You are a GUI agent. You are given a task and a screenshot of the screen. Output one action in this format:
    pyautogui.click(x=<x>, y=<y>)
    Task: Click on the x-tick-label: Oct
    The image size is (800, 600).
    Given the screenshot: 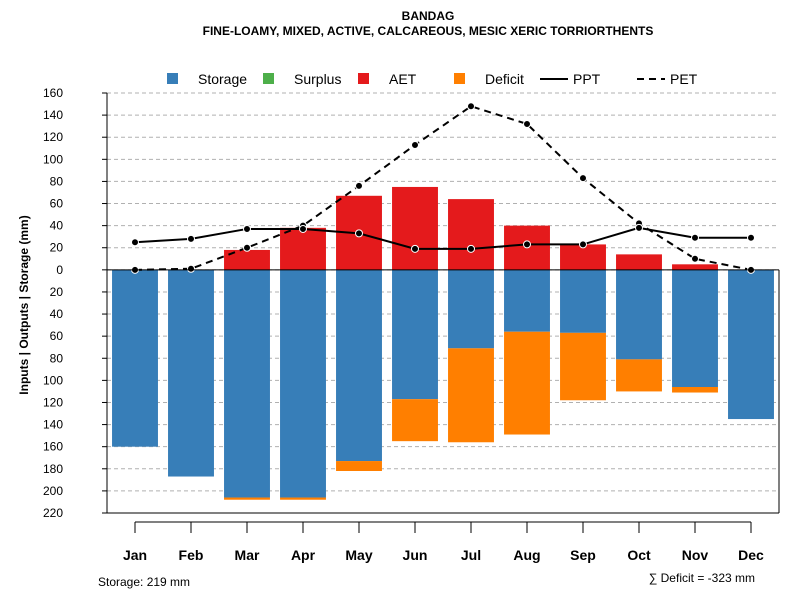 What is the action you would take?
    pyautogui.click(x=639, y=555)
    